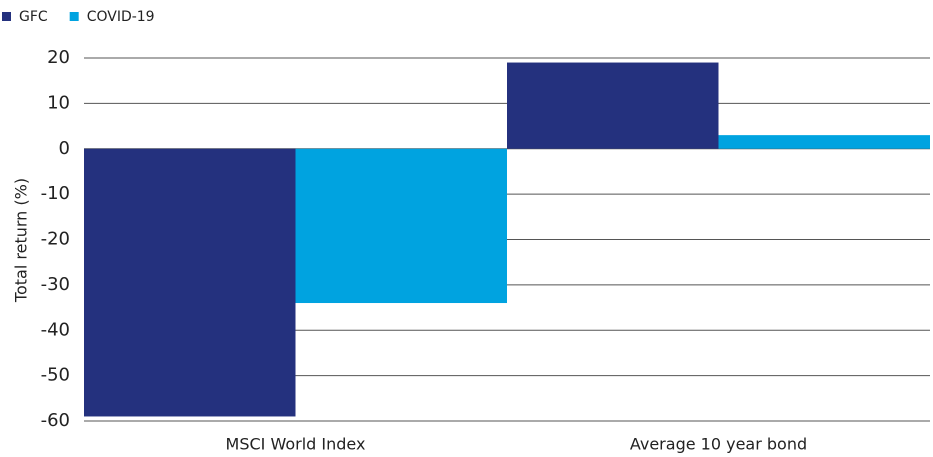 The width and height of the screenshot is (933, 457). What do you see at coordinates (64, 148) in the screenshot?
I see `y-tick-label: 0` at bounding box center [64, 148].